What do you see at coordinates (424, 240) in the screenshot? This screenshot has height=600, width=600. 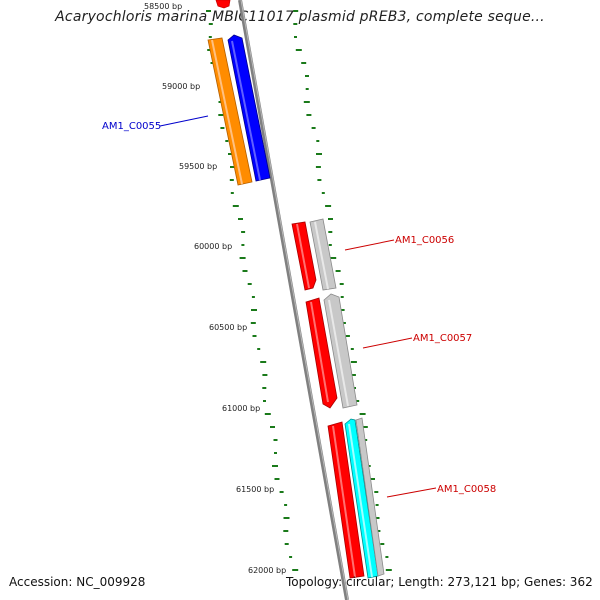 I see `gene-label-text: AM1_C0056` at bounding box center [424, 240].